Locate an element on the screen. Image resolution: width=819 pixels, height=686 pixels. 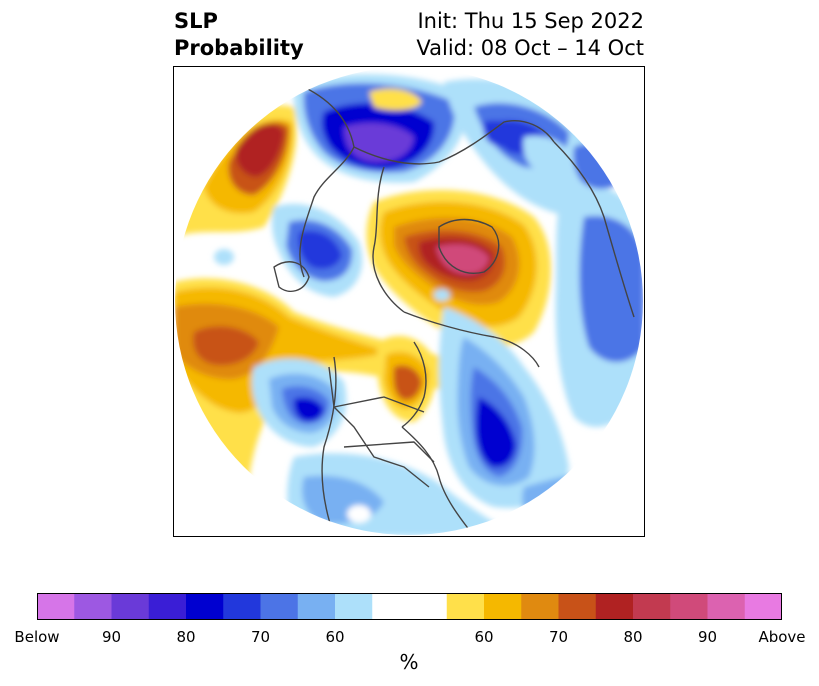
colorbar-tick-label: Above is located at coordinates (782, 637).